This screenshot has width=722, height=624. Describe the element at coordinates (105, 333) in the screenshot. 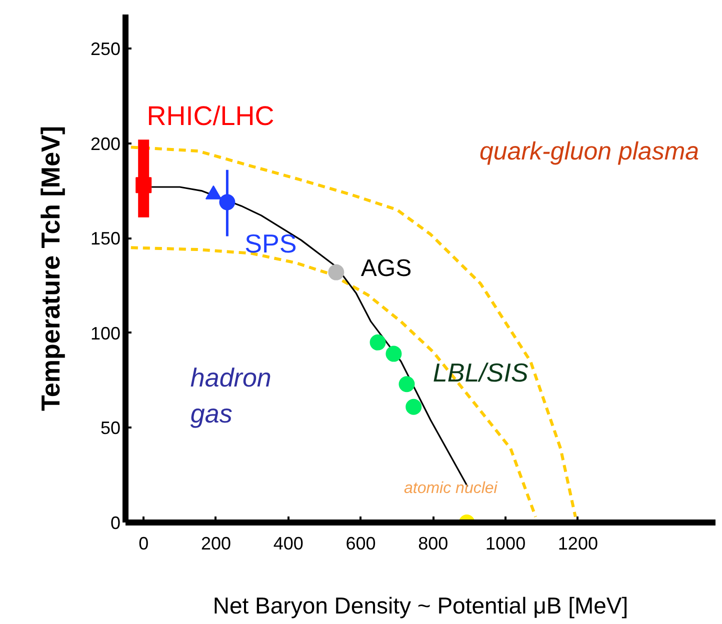

I see `y-tick-label: 100` at that location.